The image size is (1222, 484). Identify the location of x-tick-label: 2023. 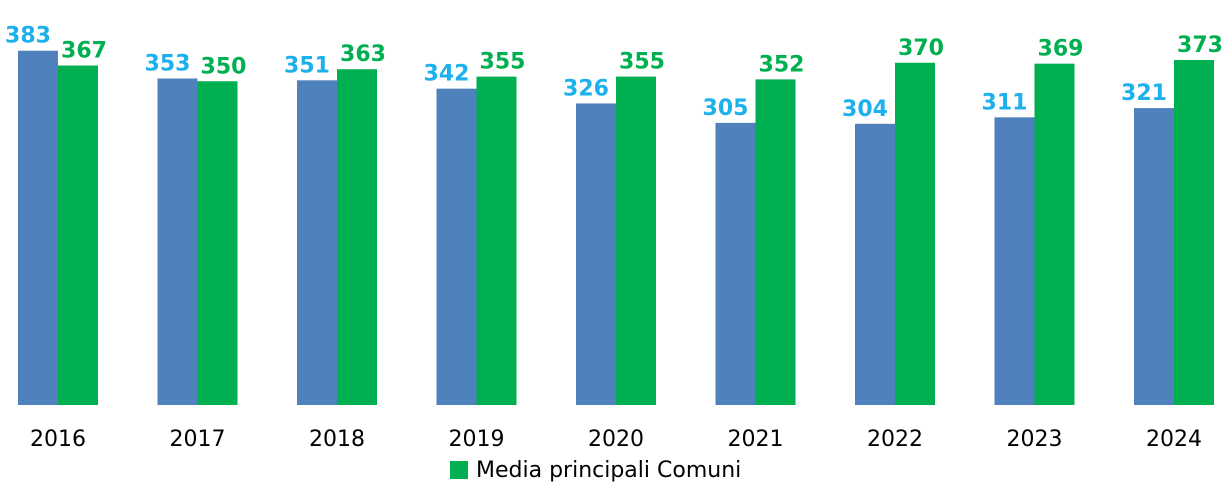
(1035, 439).